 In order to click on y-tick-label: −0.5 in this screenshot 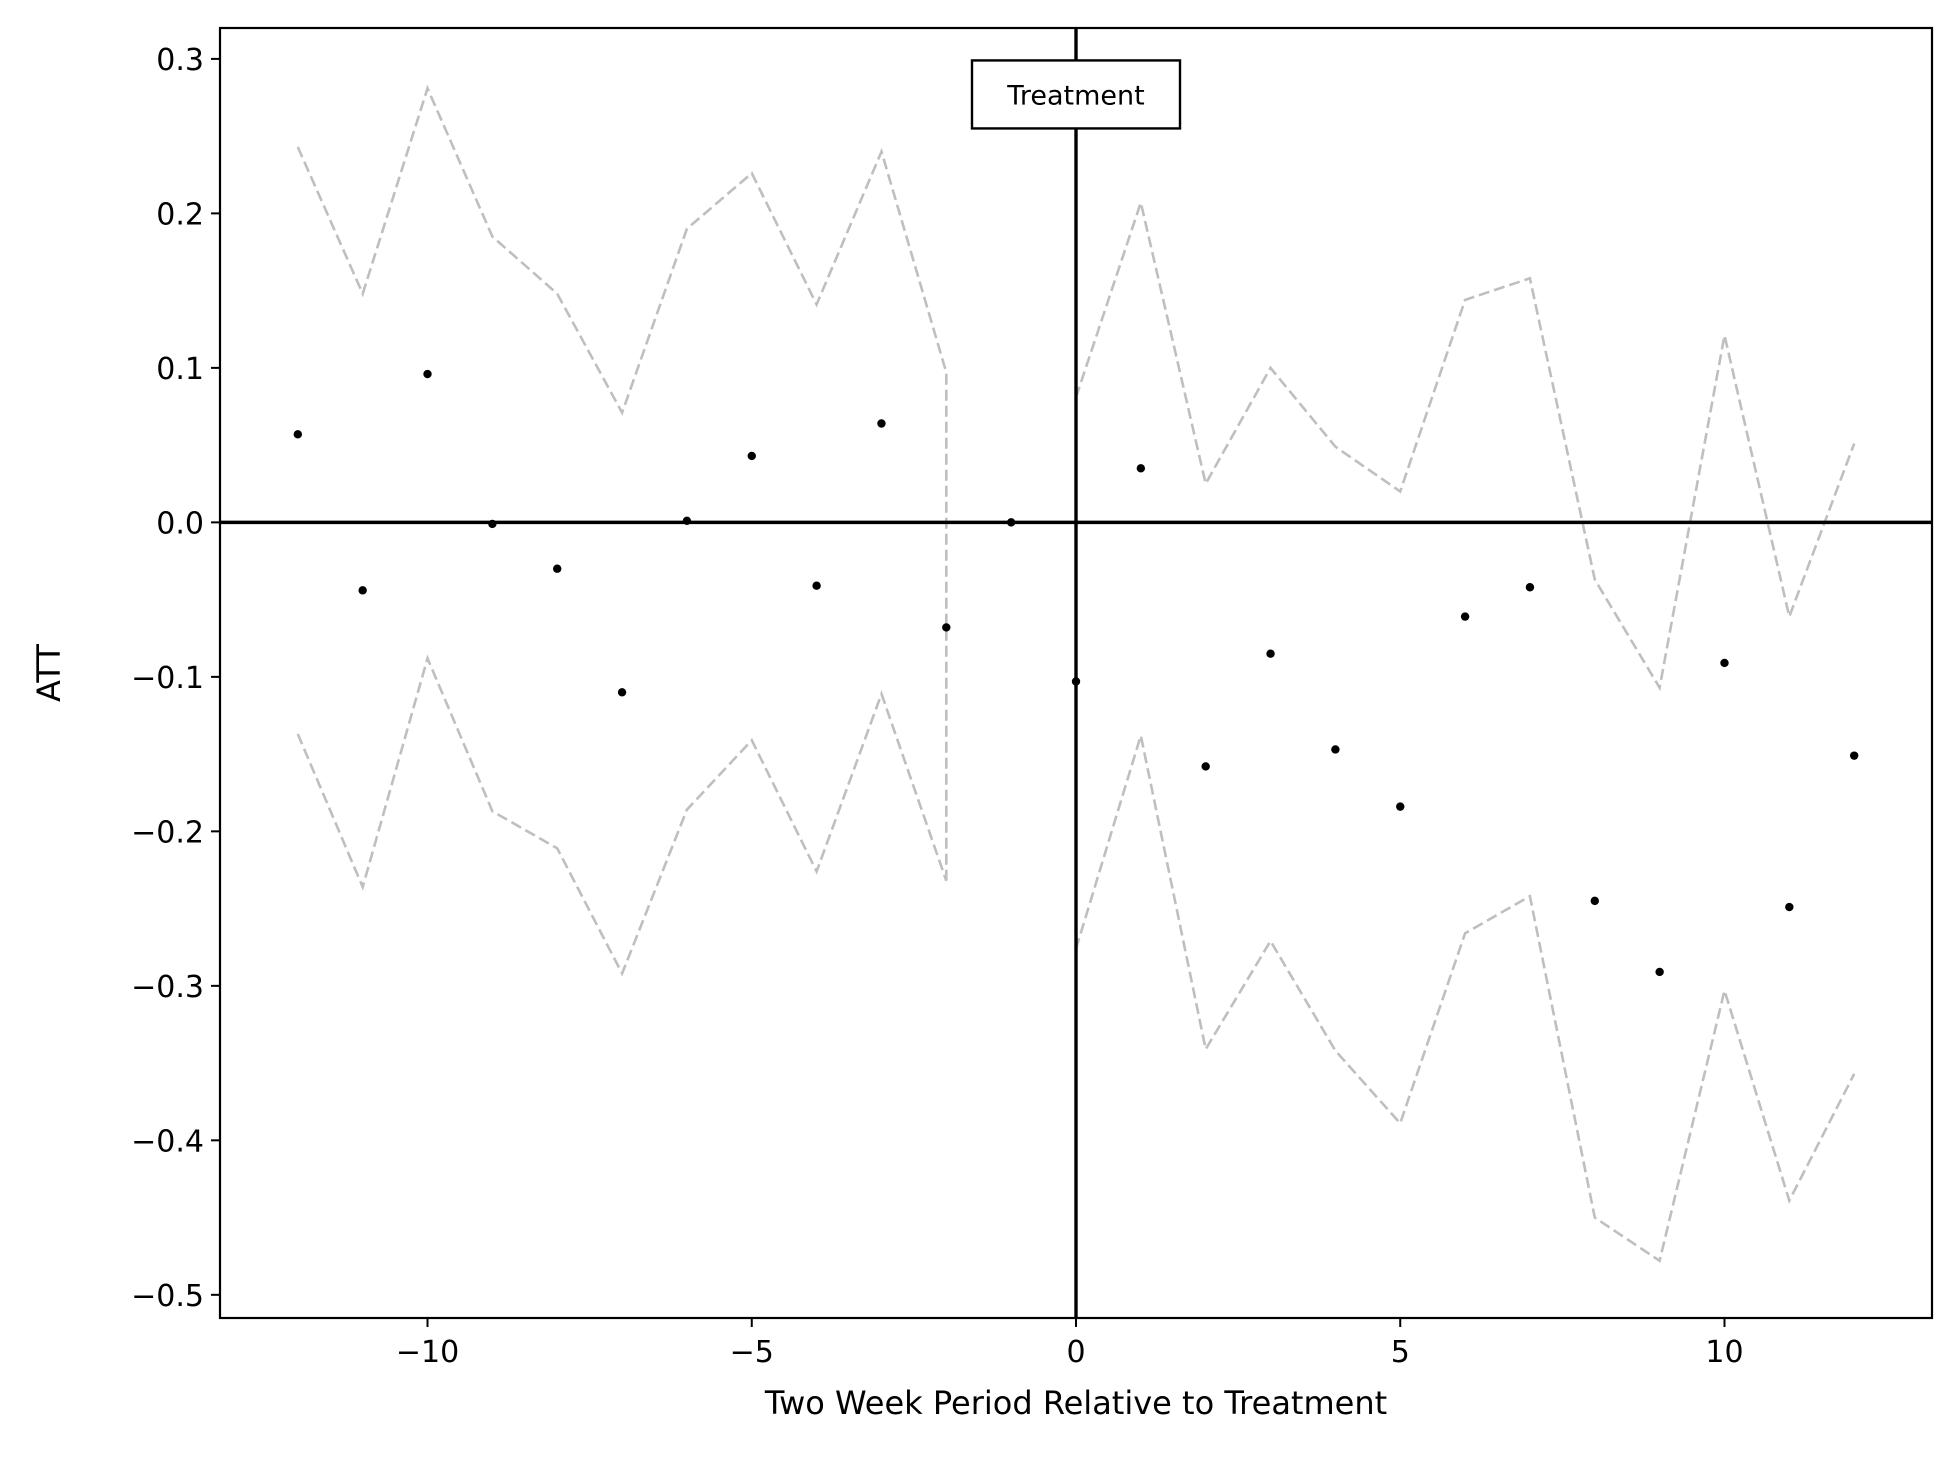, I will do `click(167, 1296)`.